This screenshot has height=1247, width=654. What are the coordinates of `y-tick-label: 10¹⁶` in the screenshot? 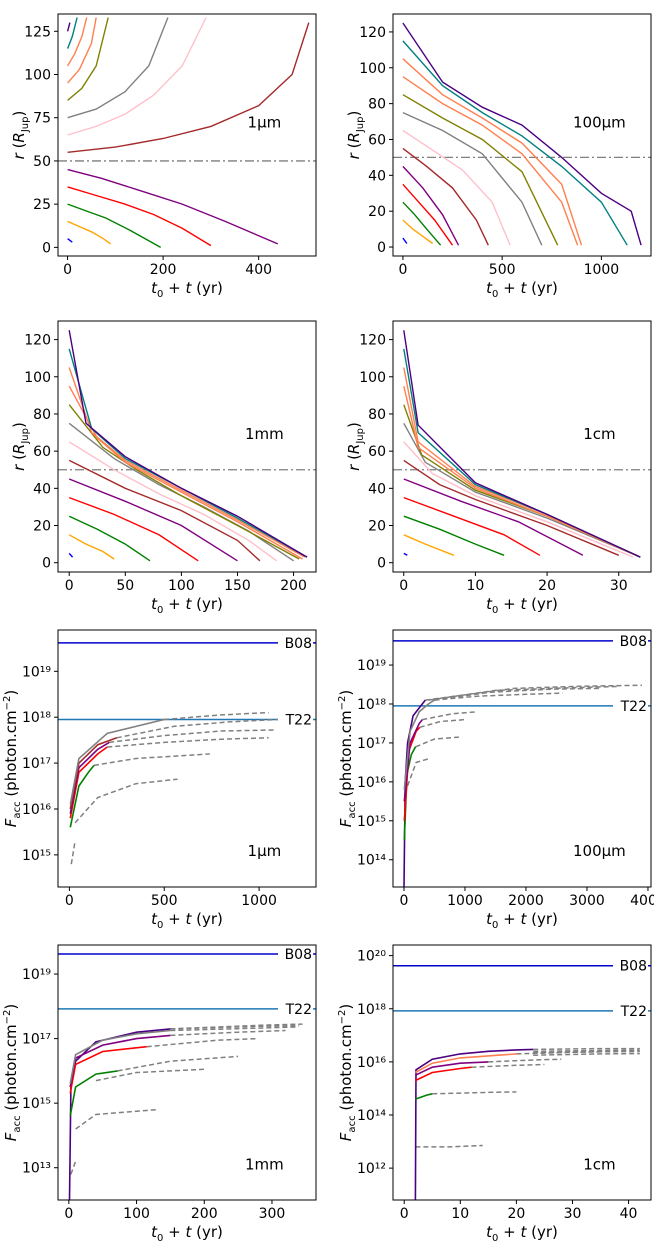 It's located at (36, 810).